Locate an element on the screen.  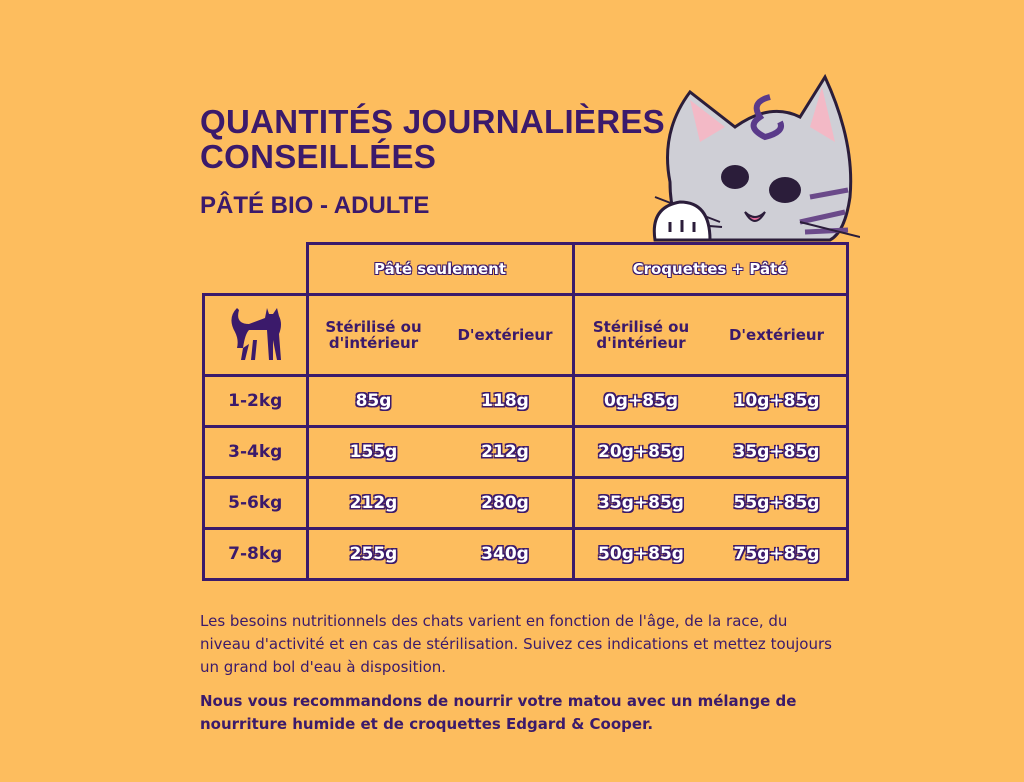
subtitle: PÂTÉ BIO - ADULTE is located at coordinates (315, 205).